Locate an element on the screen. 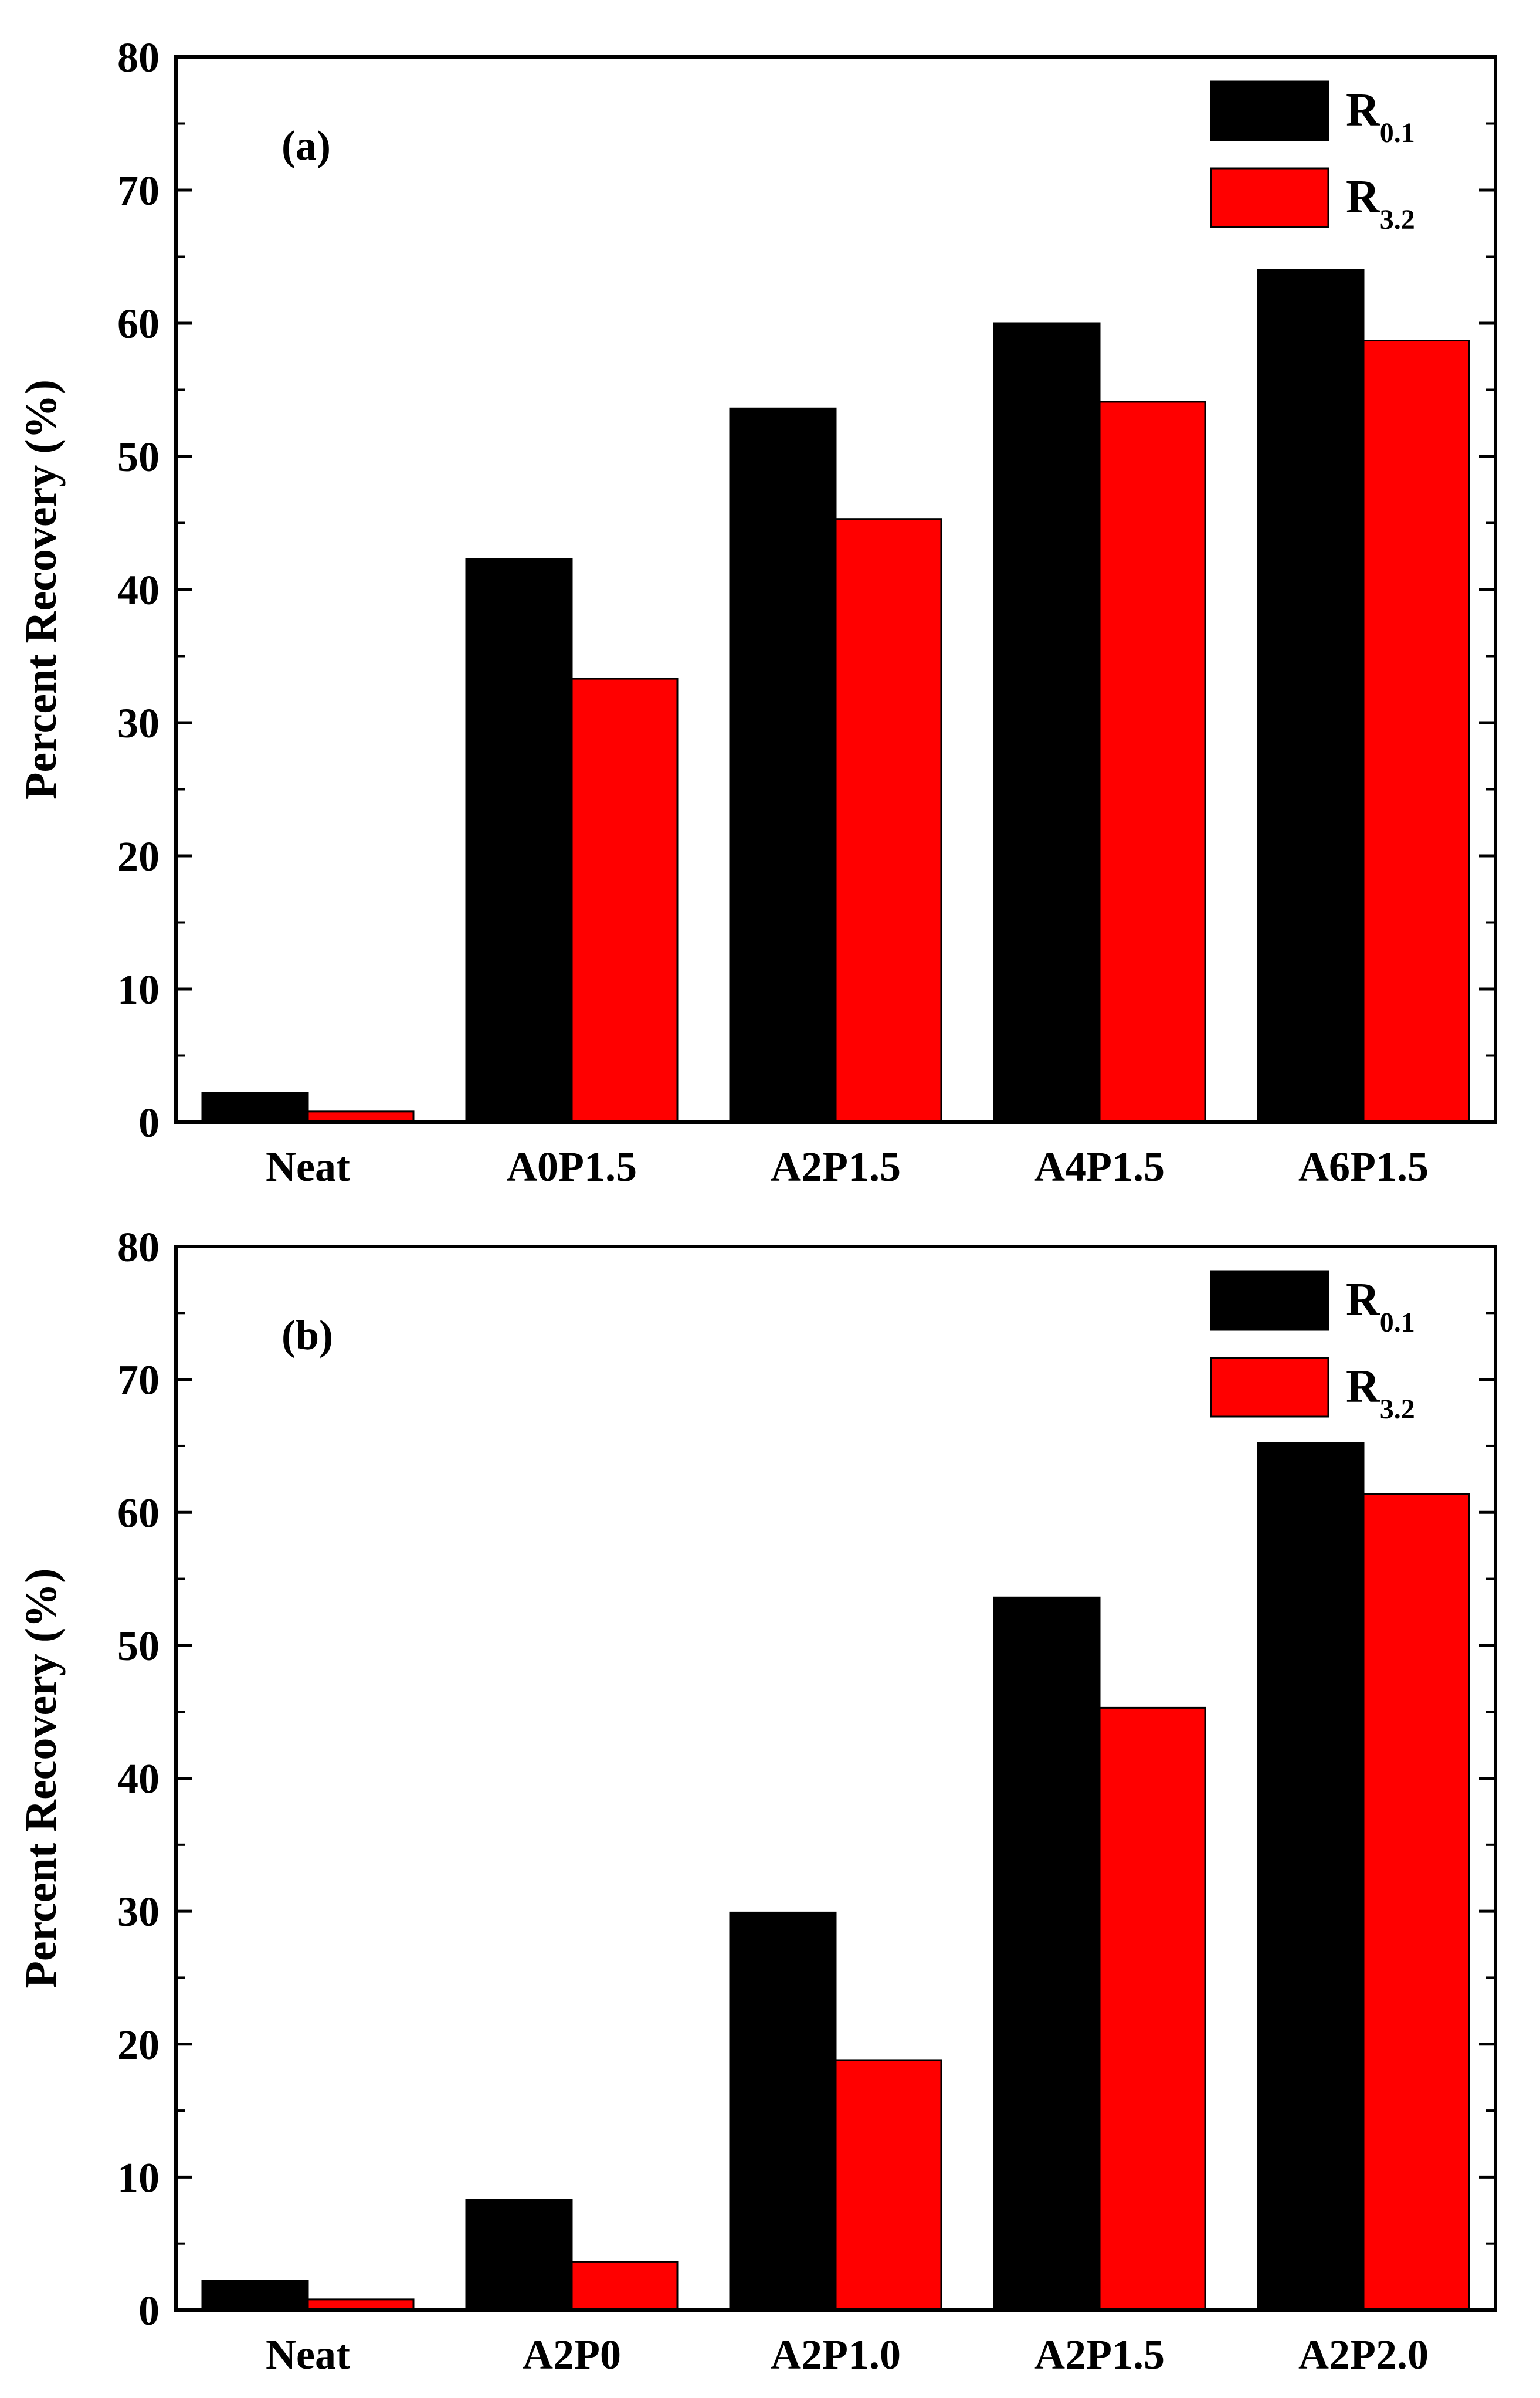 The width and height of the screenshot is (1540, 2398). x-category-label: A2P0 is located at coordinates (572, 2354).